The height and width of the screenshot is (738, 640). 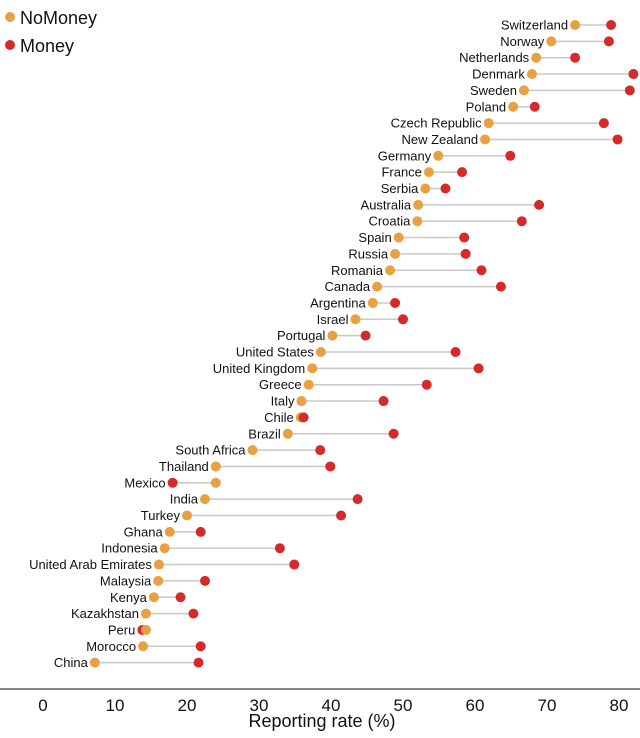 I want to click on chart-row: Denmark, so click(x=555, y=74).